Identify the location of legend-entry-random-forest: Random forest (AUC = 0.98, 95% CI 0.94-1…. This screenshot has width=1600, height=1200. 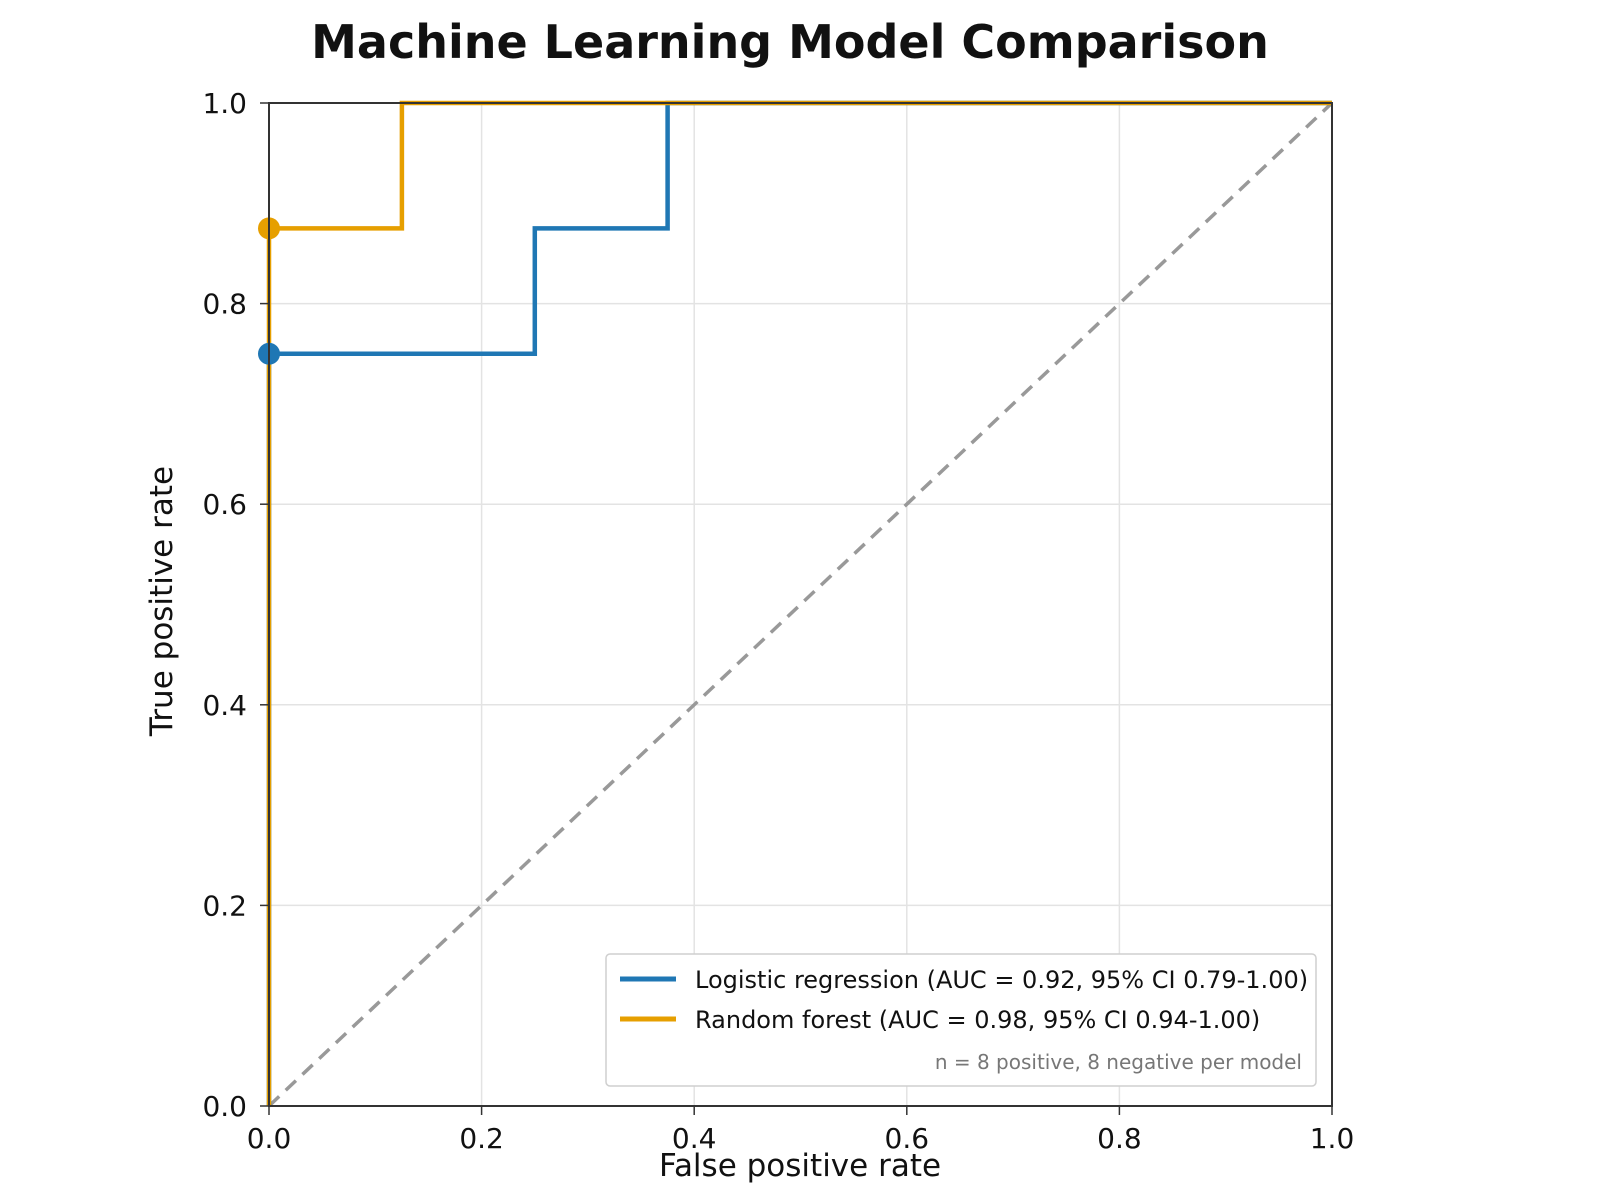
(977, 1020).